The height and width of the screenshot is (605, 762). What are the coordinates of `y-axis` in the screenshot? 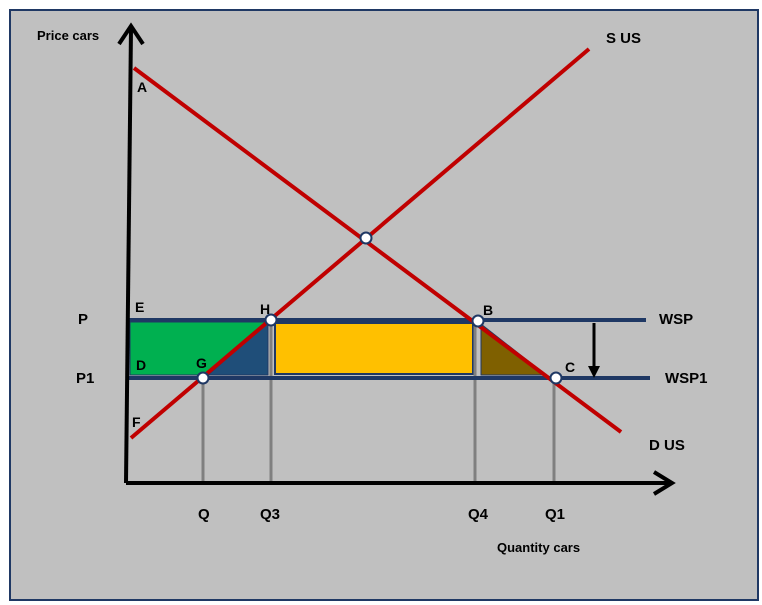 It's located at (128, 255).